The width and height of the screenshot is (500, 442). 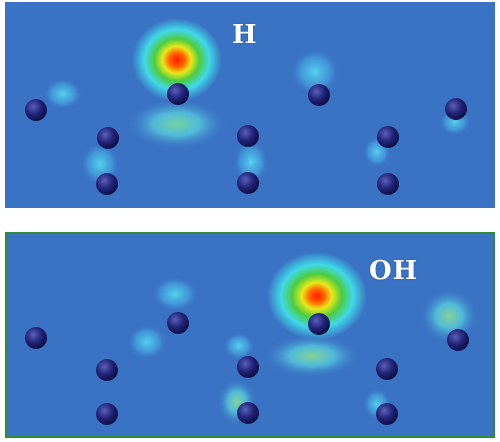 I want to click on adsorbate-label-oh: OH, so click(x=394, y=271).